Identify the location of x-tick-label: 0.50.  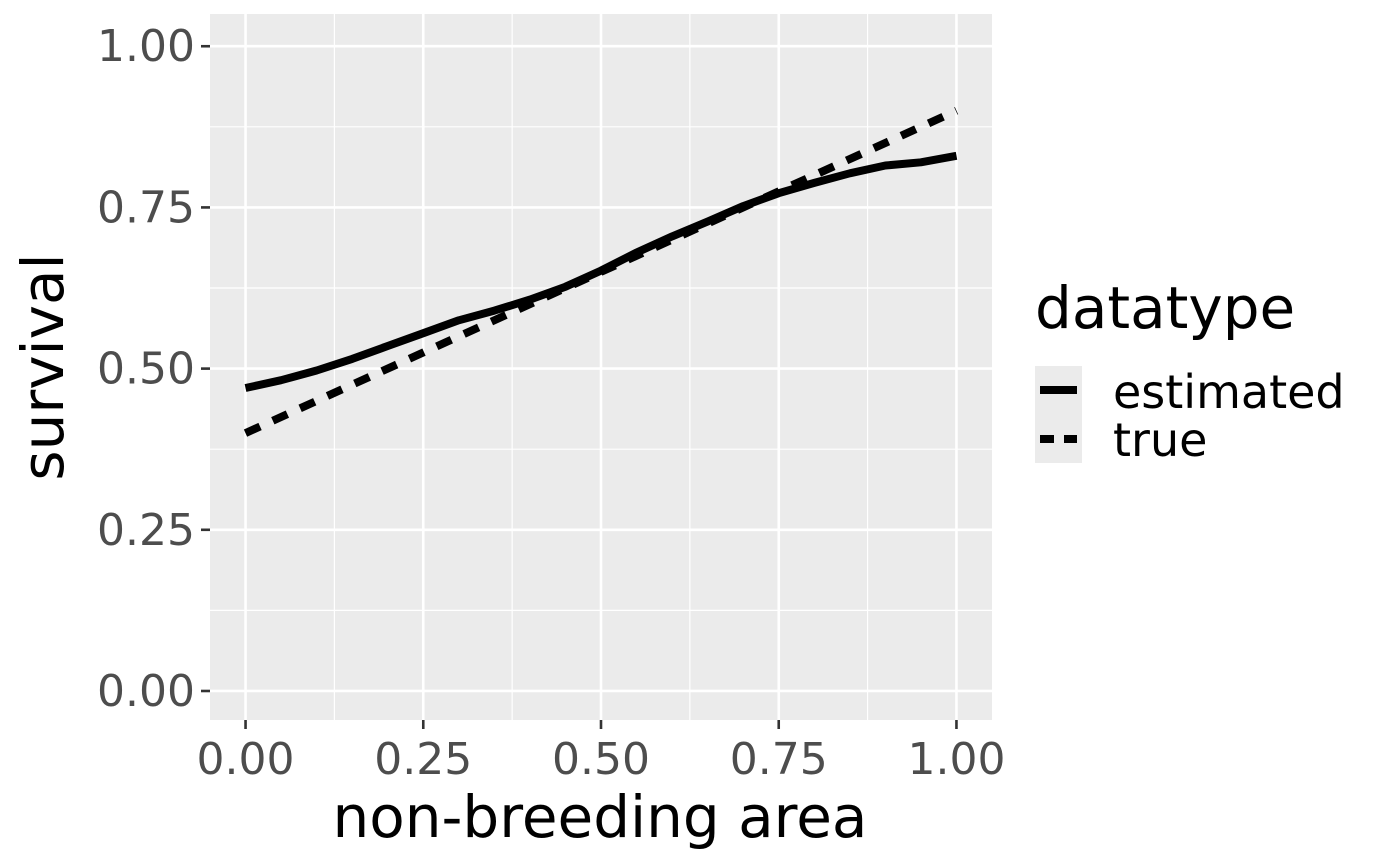
(601, 759).